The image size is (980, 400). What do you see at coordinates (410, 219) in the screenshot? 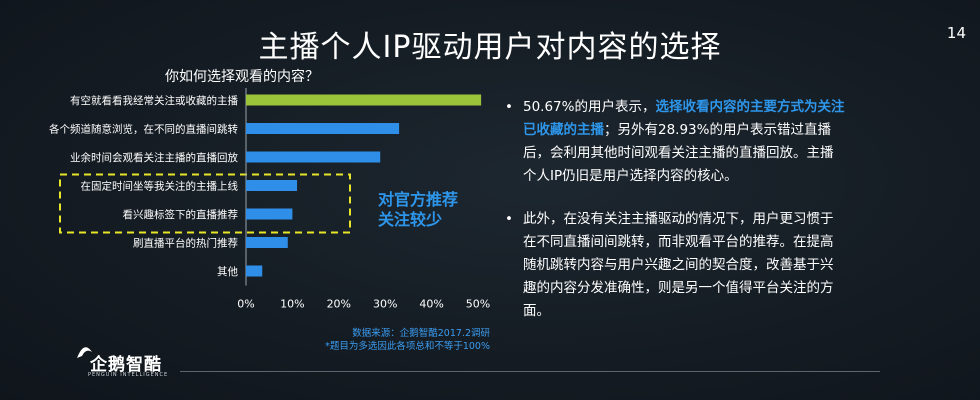
I see `annotation-line-2: 关注较少` at bounding box center [410, 219].